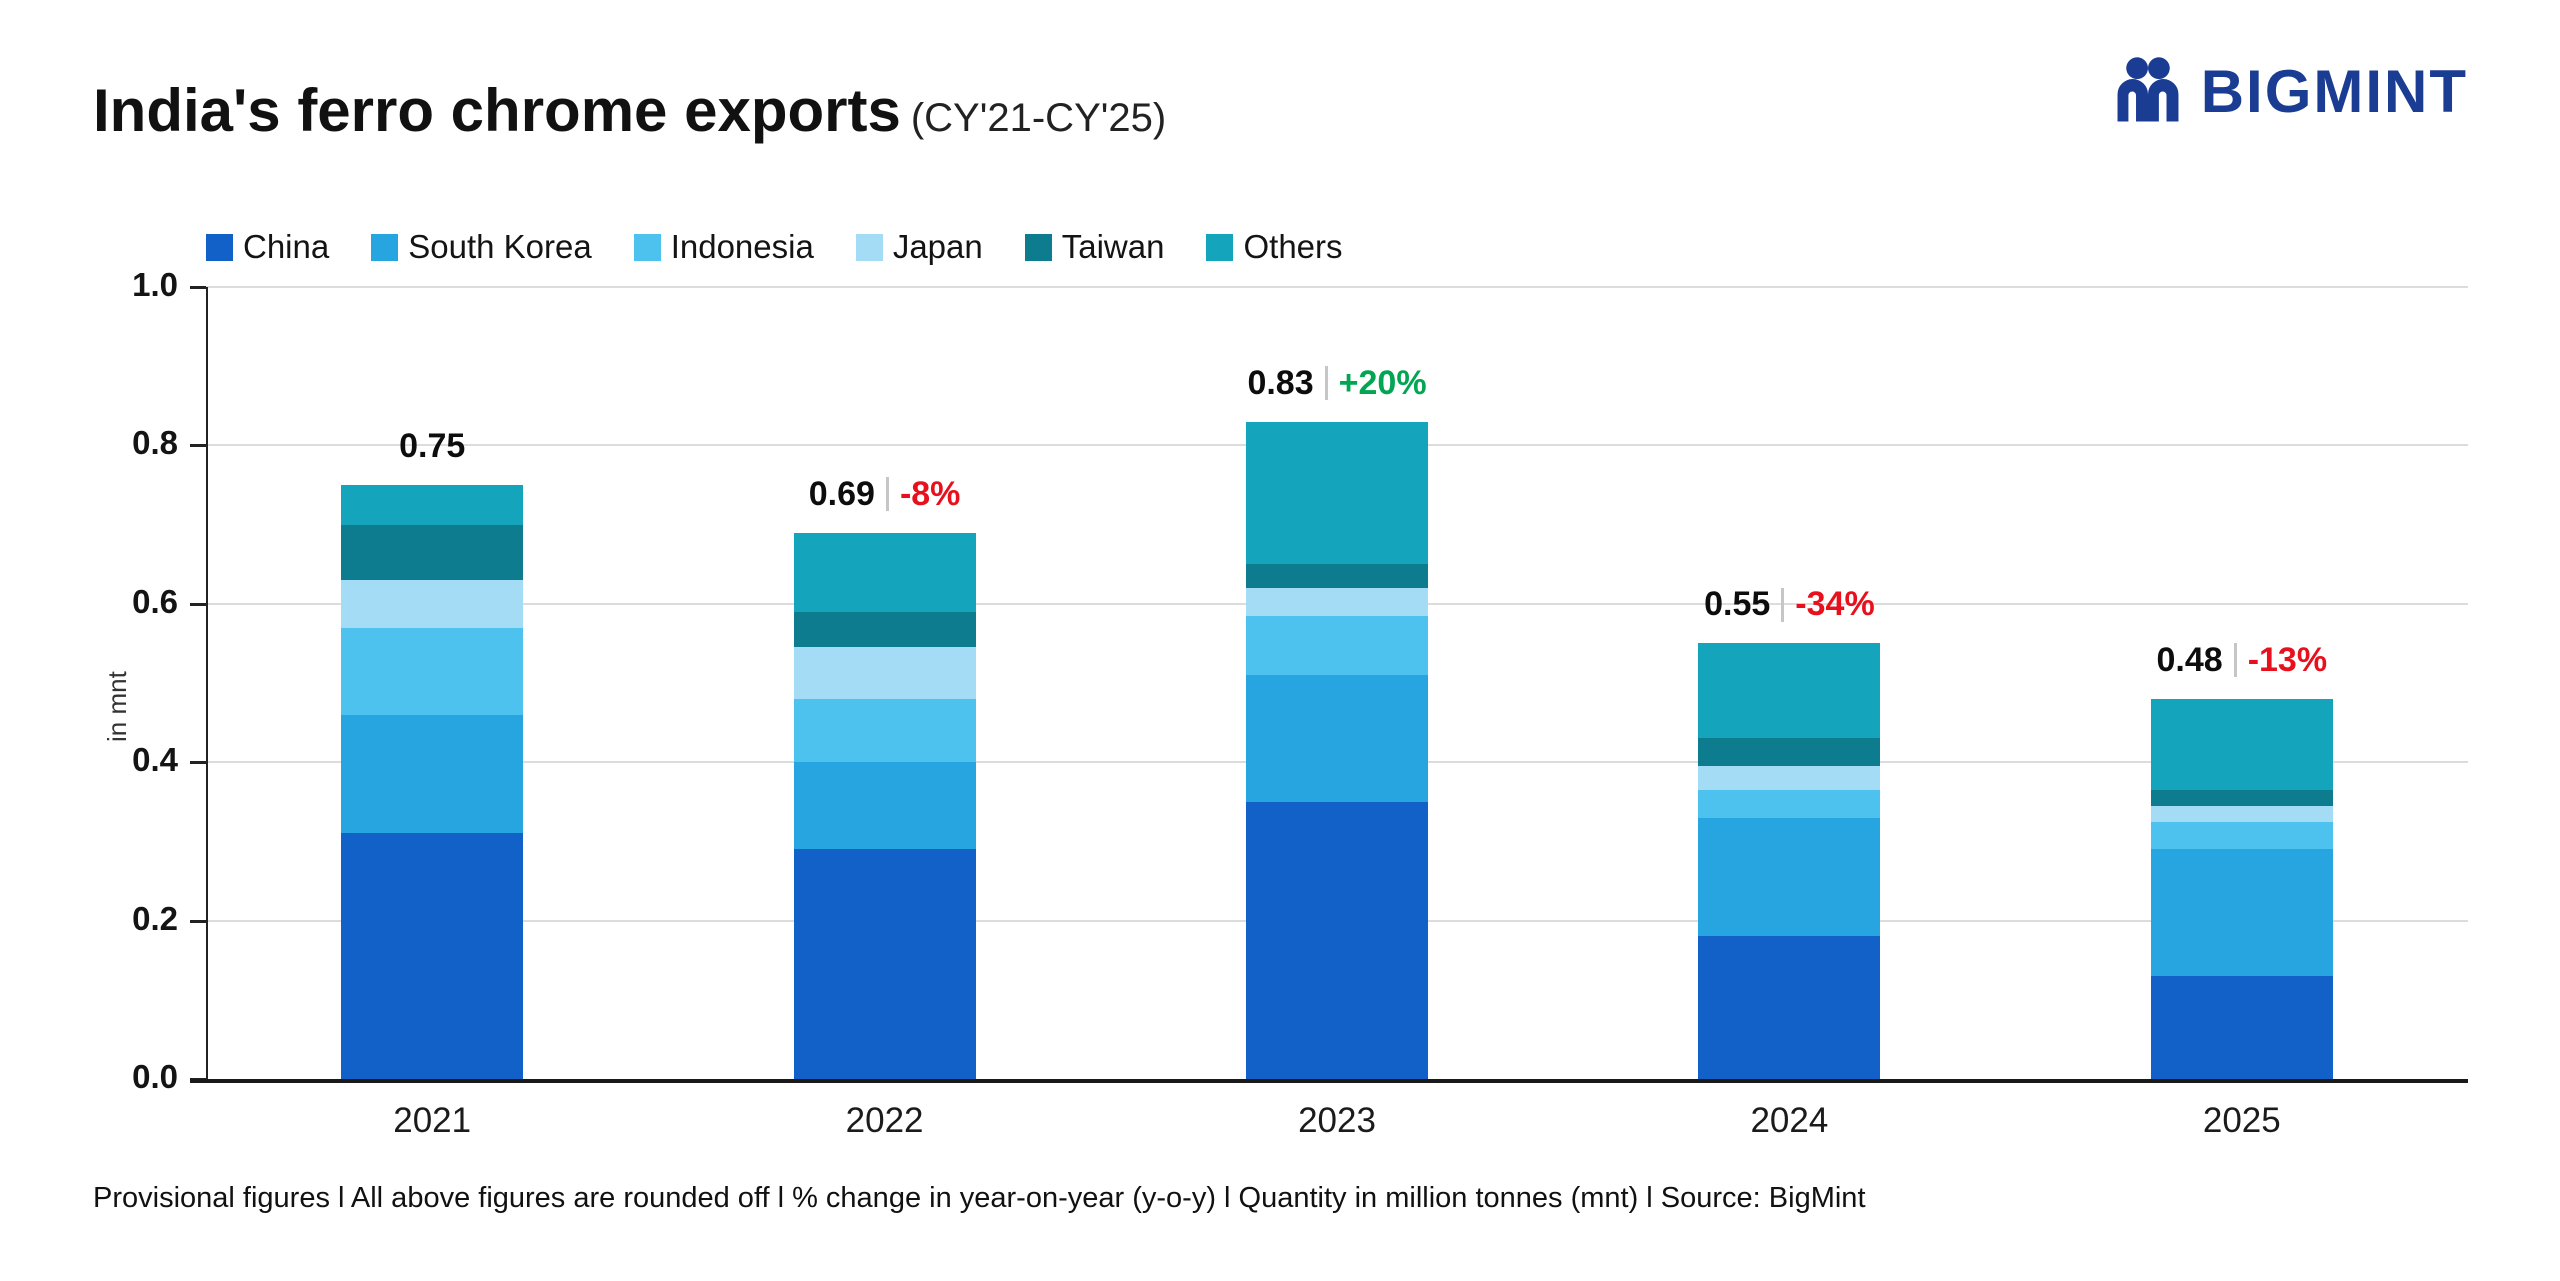 Image resolution: width=2560 pixels, height=1281 pixels. Describe the element at coordinates (2189, 659) in the screenshot. I see `bar-total: 0.48` at that location.